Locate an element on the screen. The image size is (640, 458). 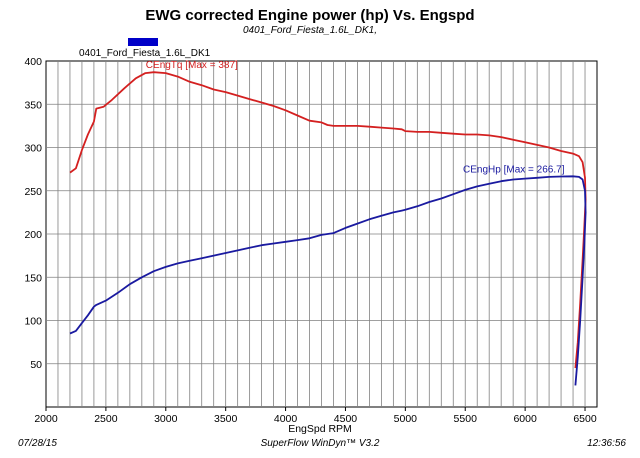
y-tick-label: 200 is located at coordinates (33, 235).